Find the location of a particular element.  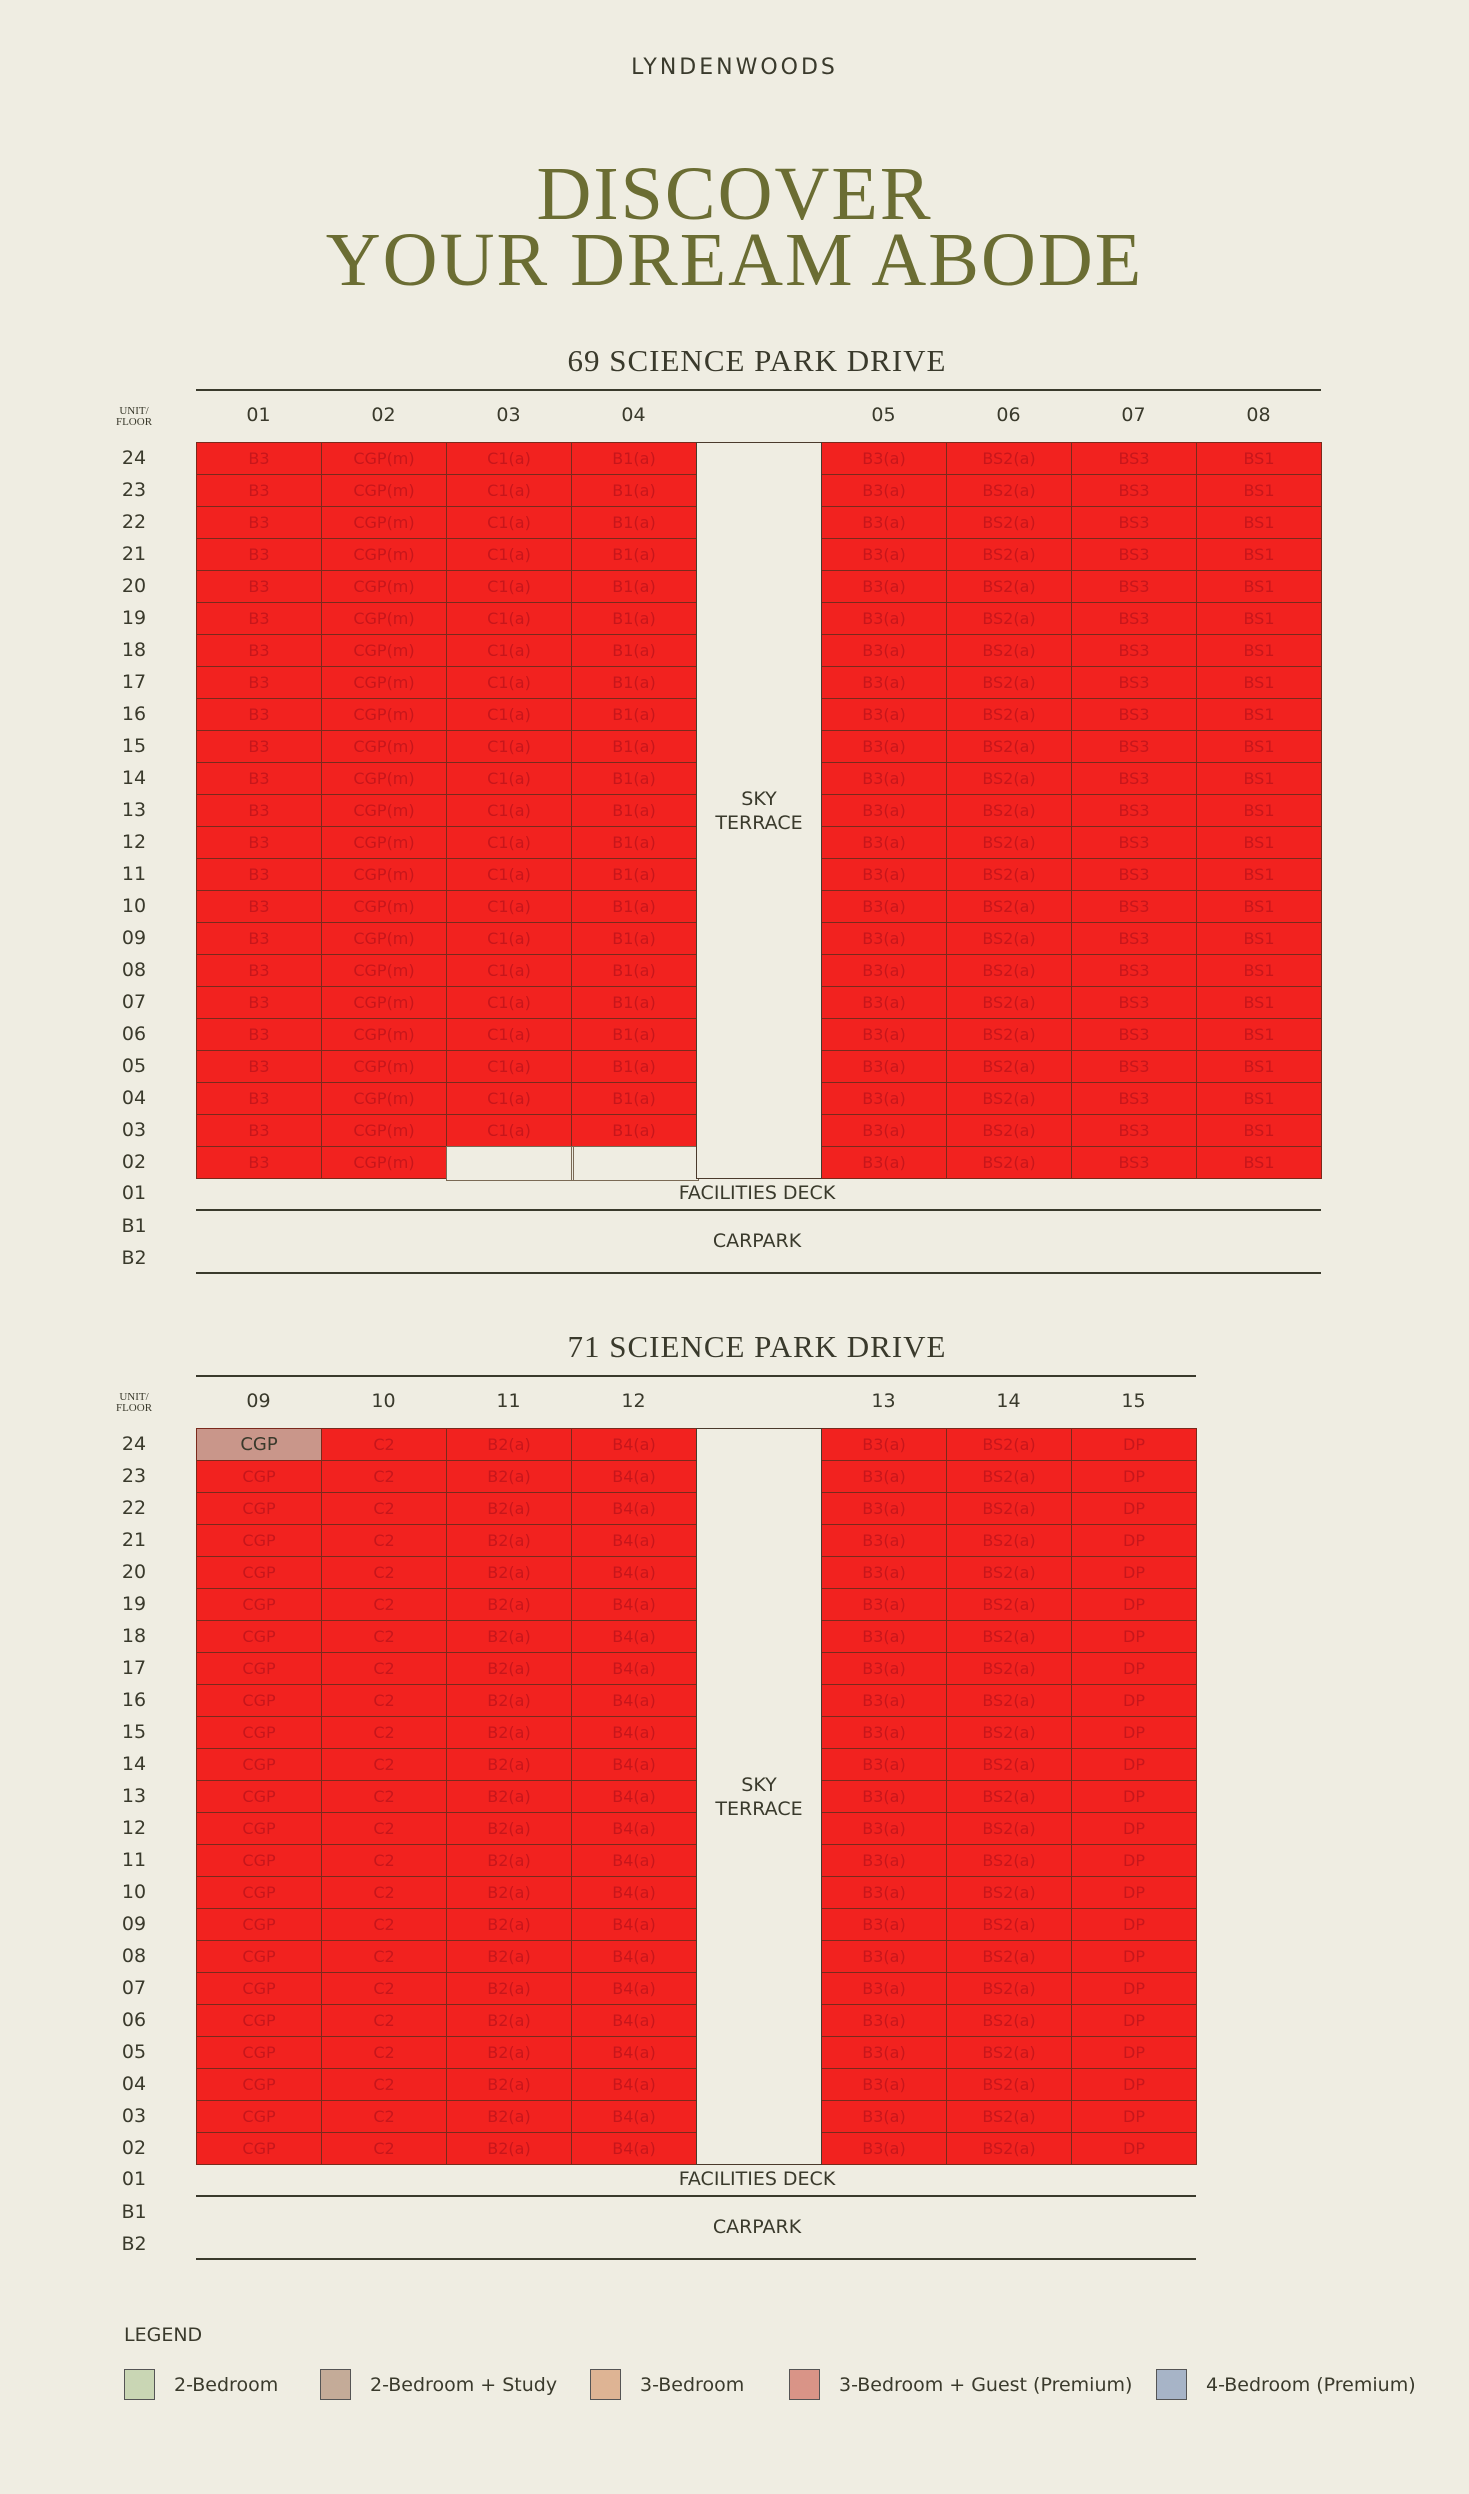

legend-label: 3-Bedroom + Guest (Premium) is located at coordinates (986, 2384).